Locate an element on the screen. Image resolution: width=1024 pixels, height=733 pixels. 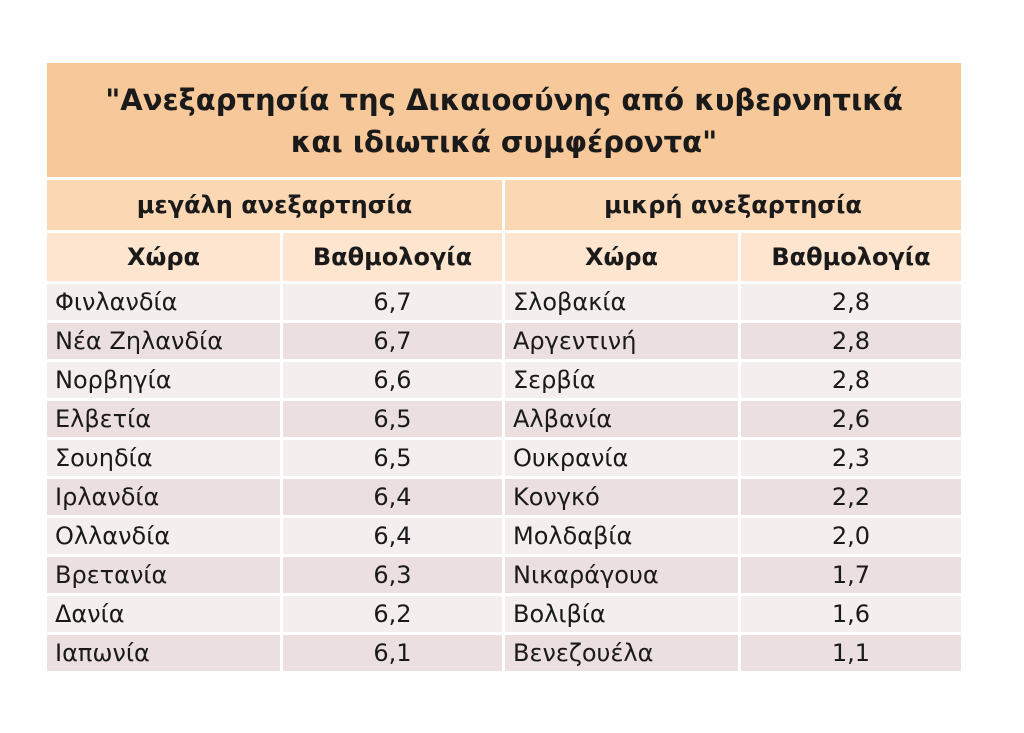
low-country-cell: Βενεζουέλα is located at coordinates (621, 653).